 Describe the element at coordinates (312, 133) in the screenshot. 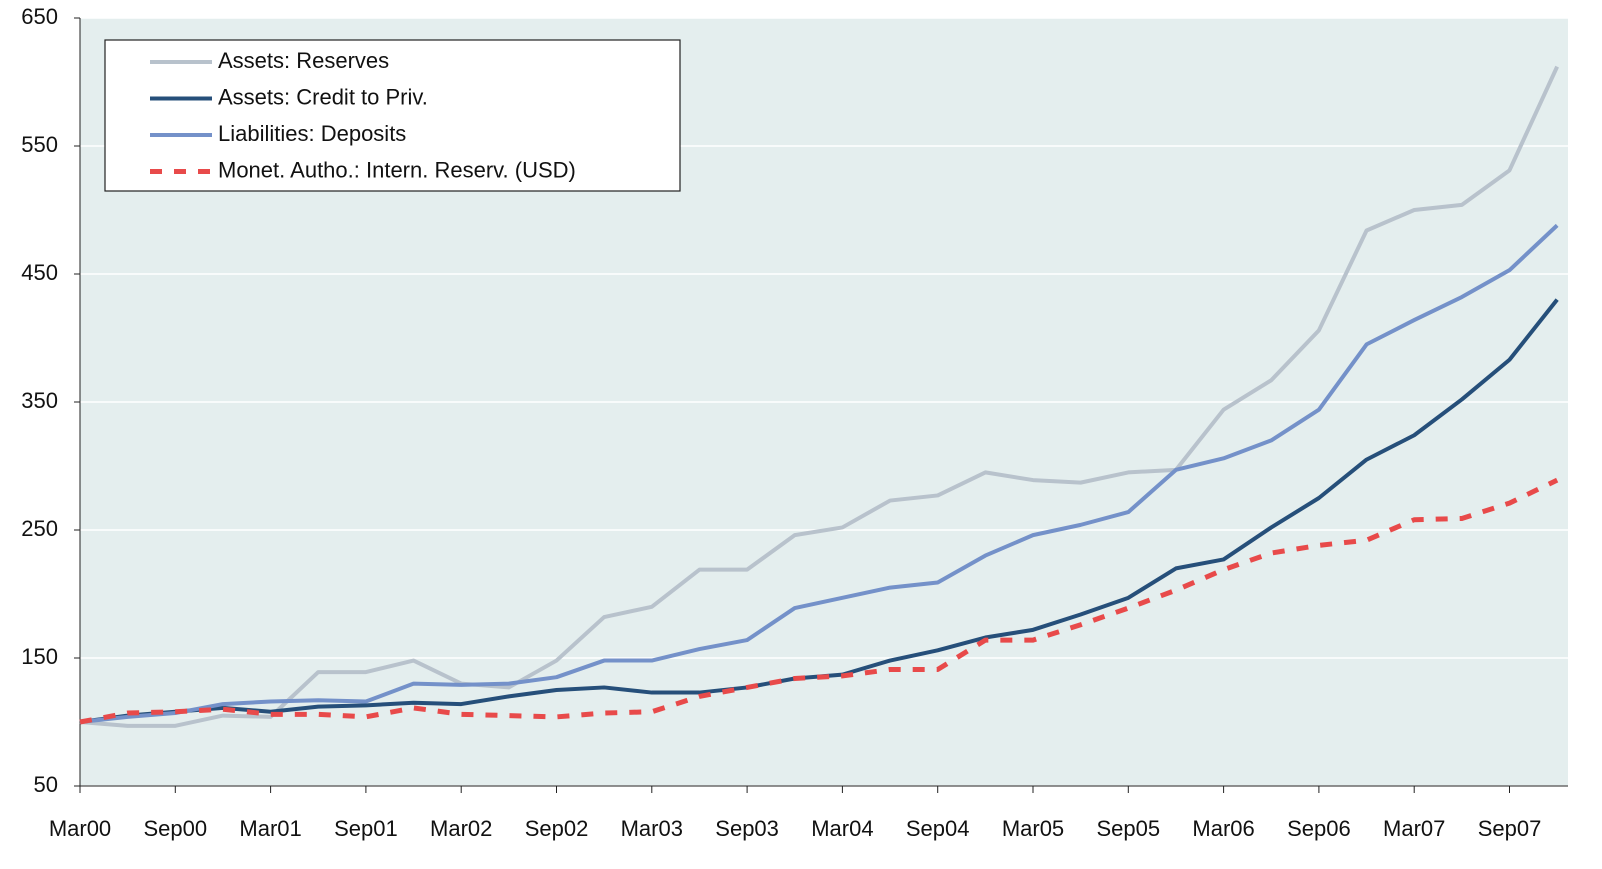

I see `legend-label: Liabilities: Deposits` at that location.